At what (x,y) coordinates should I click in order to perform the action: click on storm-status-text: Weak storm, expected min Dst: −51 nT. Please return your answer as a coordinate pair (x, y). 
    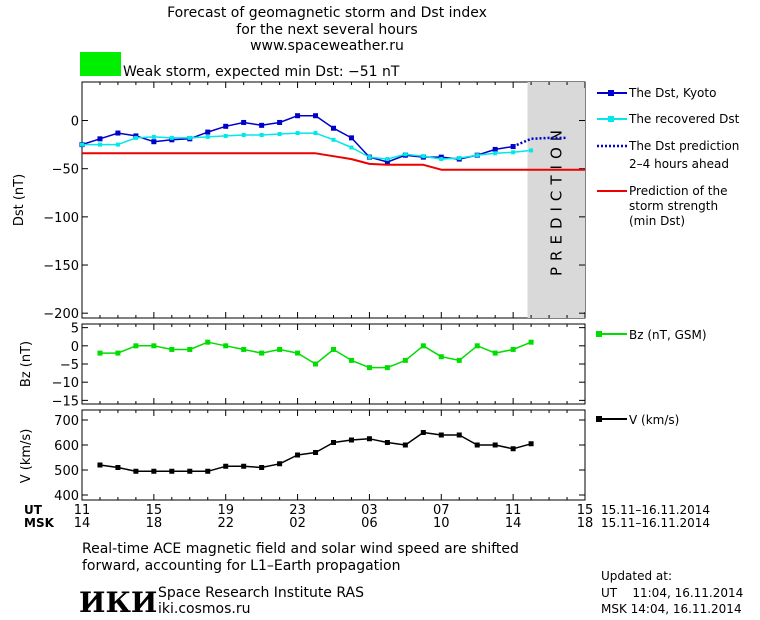
    Looking at the image, I should click on (261, 72).